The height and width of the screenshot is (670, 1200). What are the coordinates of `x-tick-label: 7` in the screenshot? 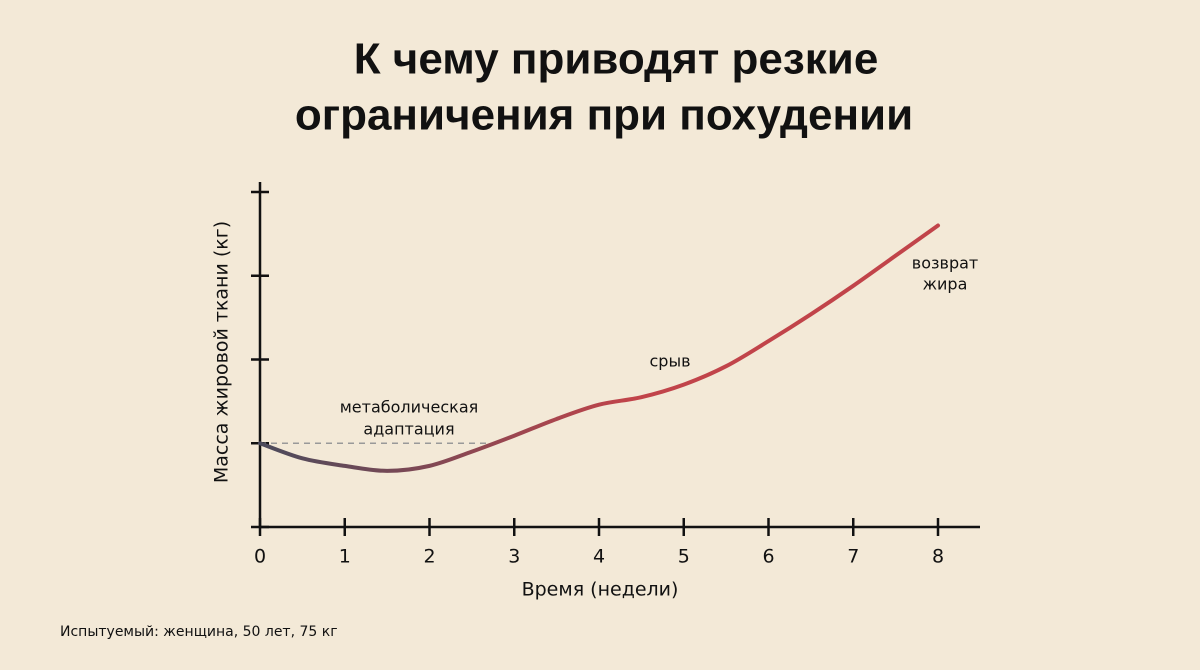 It's located at (853, 557).